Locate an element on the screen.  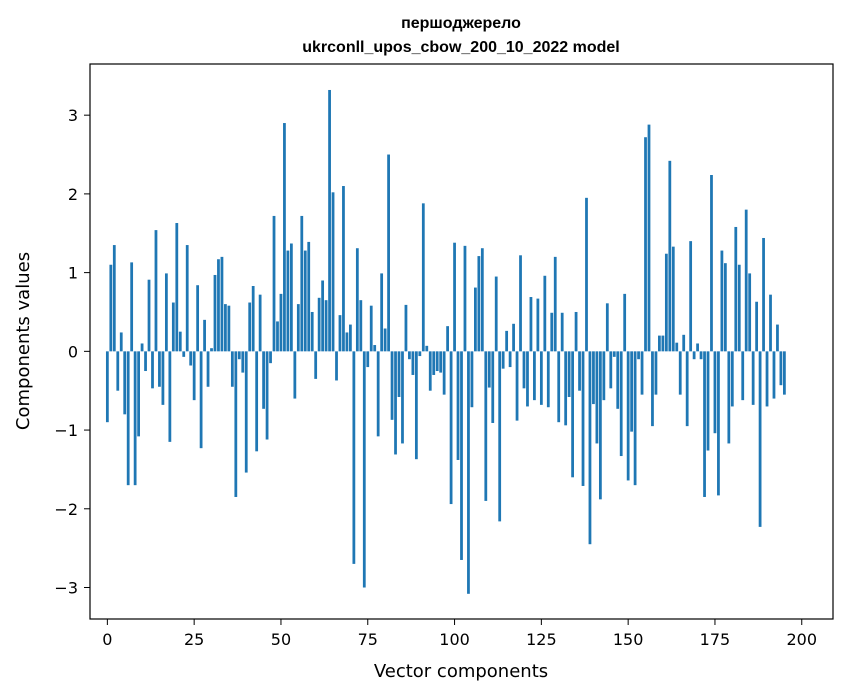
x-tick-label: 200 is located at coordinates (801, 639).